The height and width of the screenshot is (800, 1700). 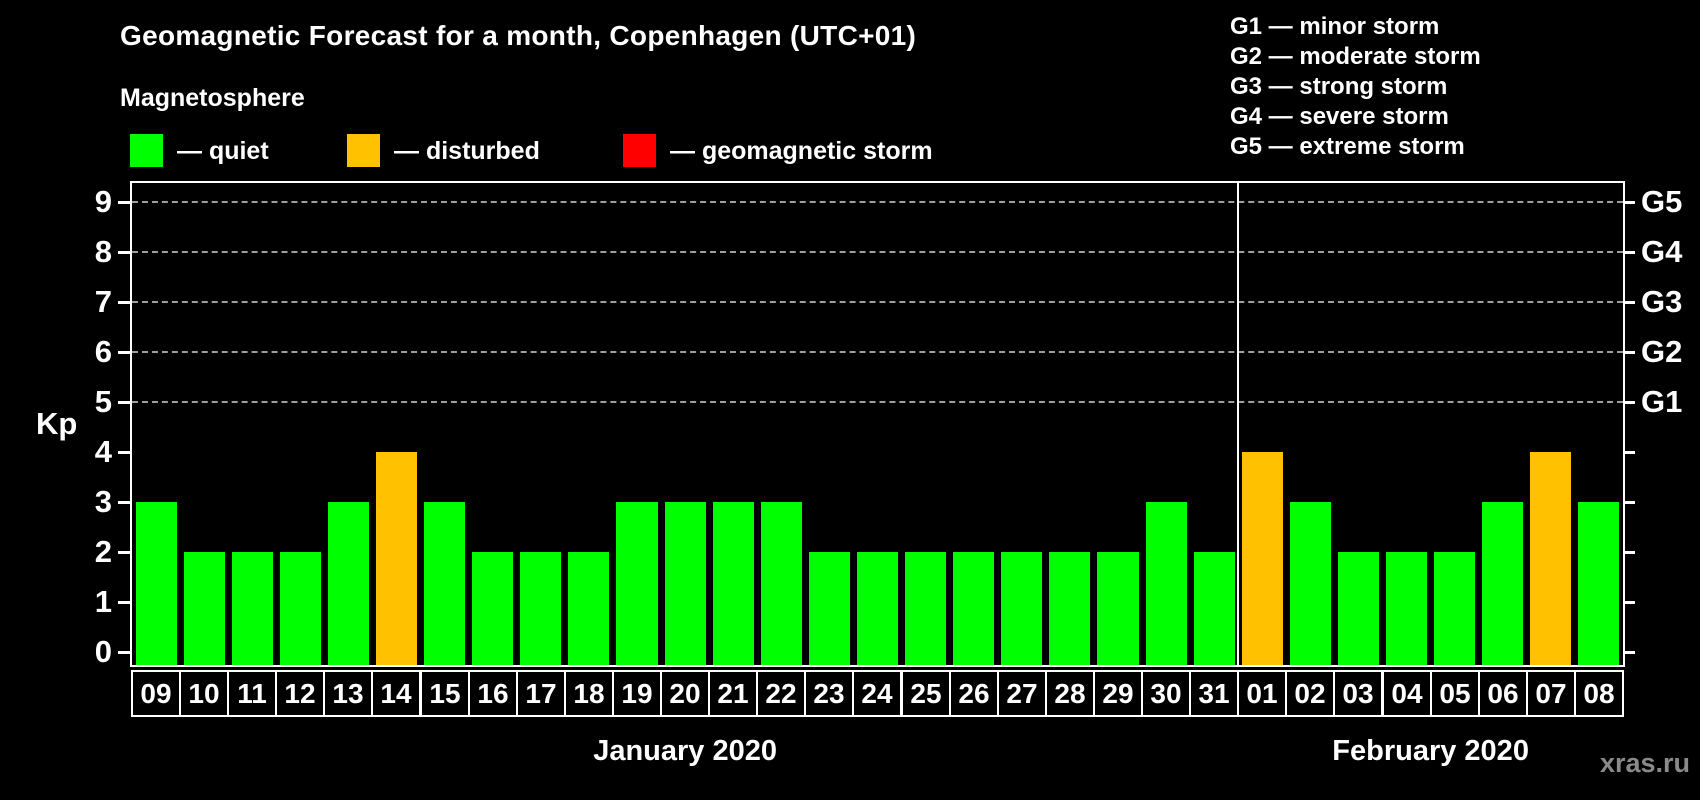 What do you see at coordinates (541, 693) in the screenshot?
I see `date-cell: 17` at bounding box center [541, 693].